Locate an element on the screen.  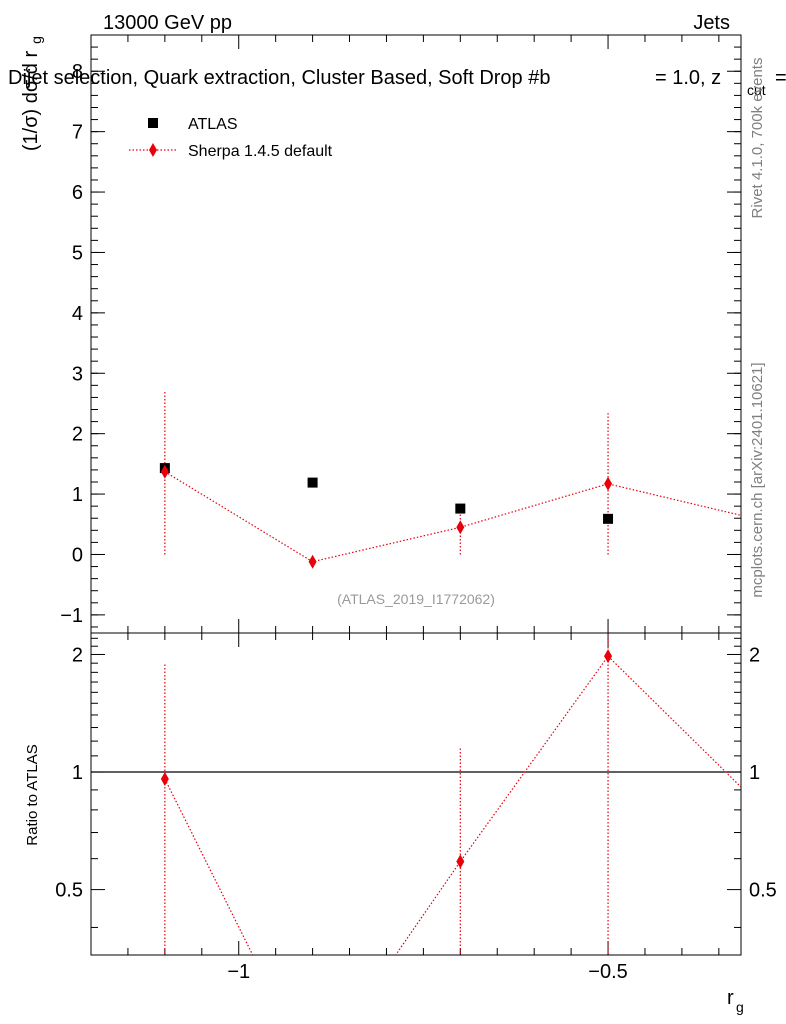
main-ytick-label: 8 is located at coordinates (77, 72).